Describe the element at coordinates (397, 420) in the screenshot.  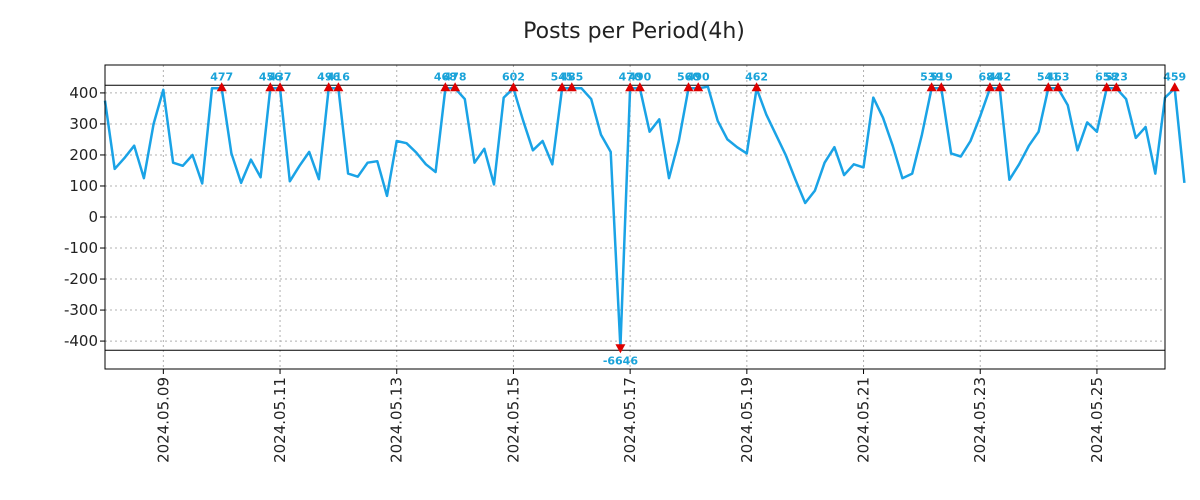
I see `x-tick-label: 2024.05.13` at that location.